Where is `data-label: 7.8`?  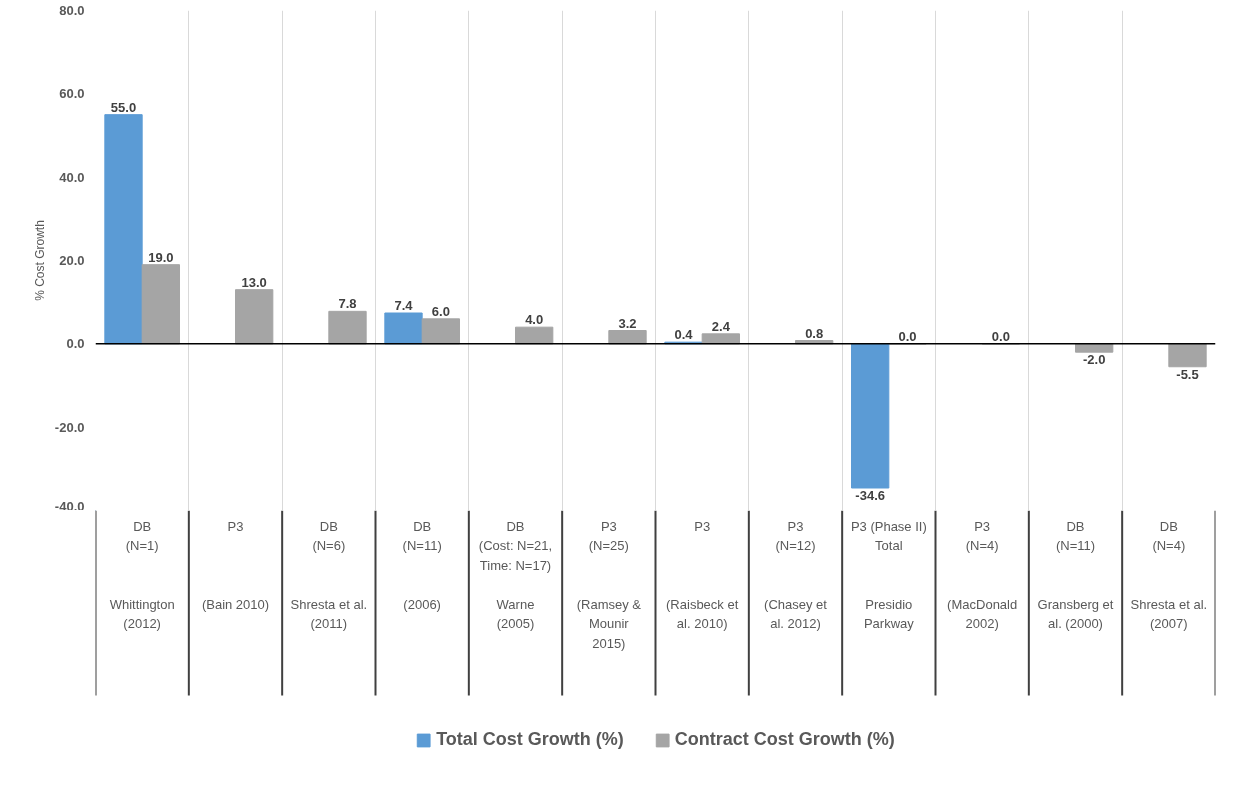
data-label: 7.8 is located at coordinates (347, 304).